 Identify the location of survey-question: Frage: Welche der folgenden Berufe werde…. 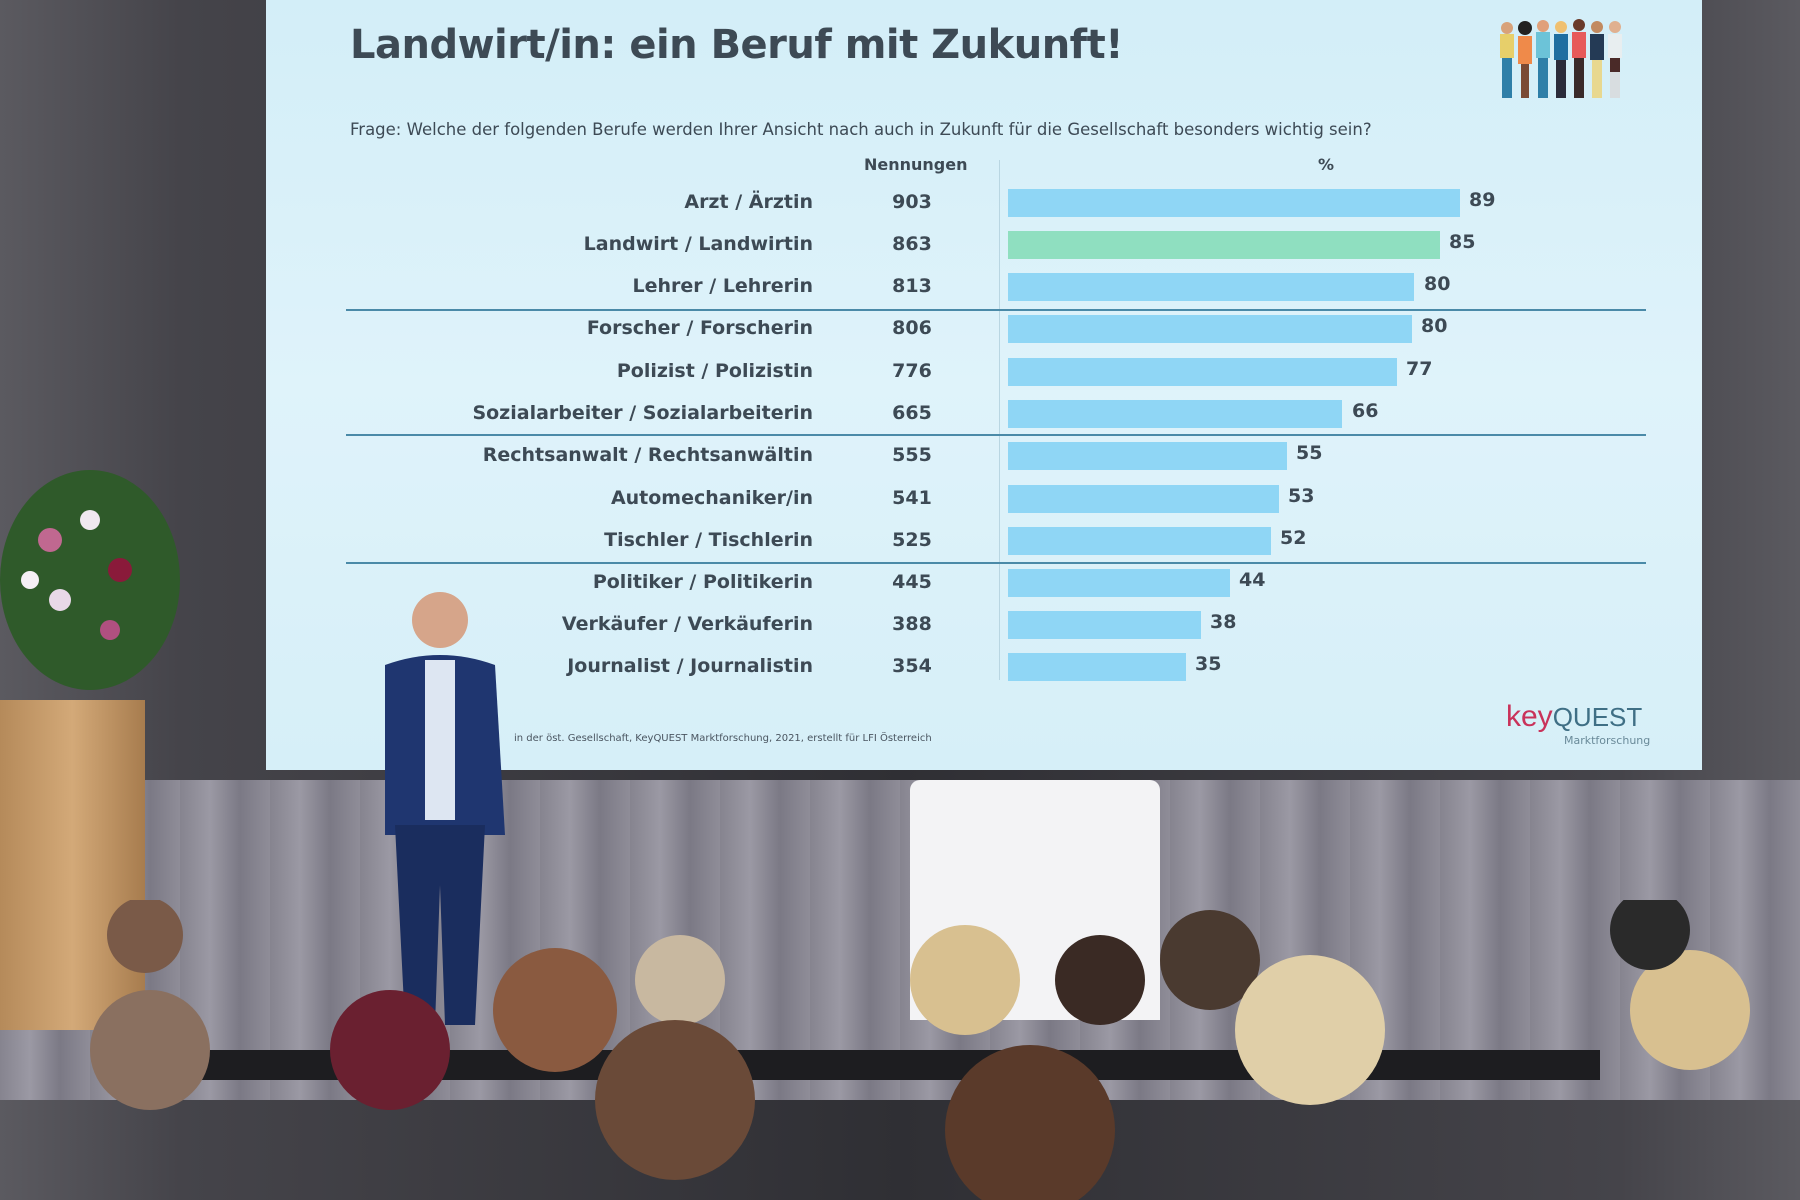
(861, 129).